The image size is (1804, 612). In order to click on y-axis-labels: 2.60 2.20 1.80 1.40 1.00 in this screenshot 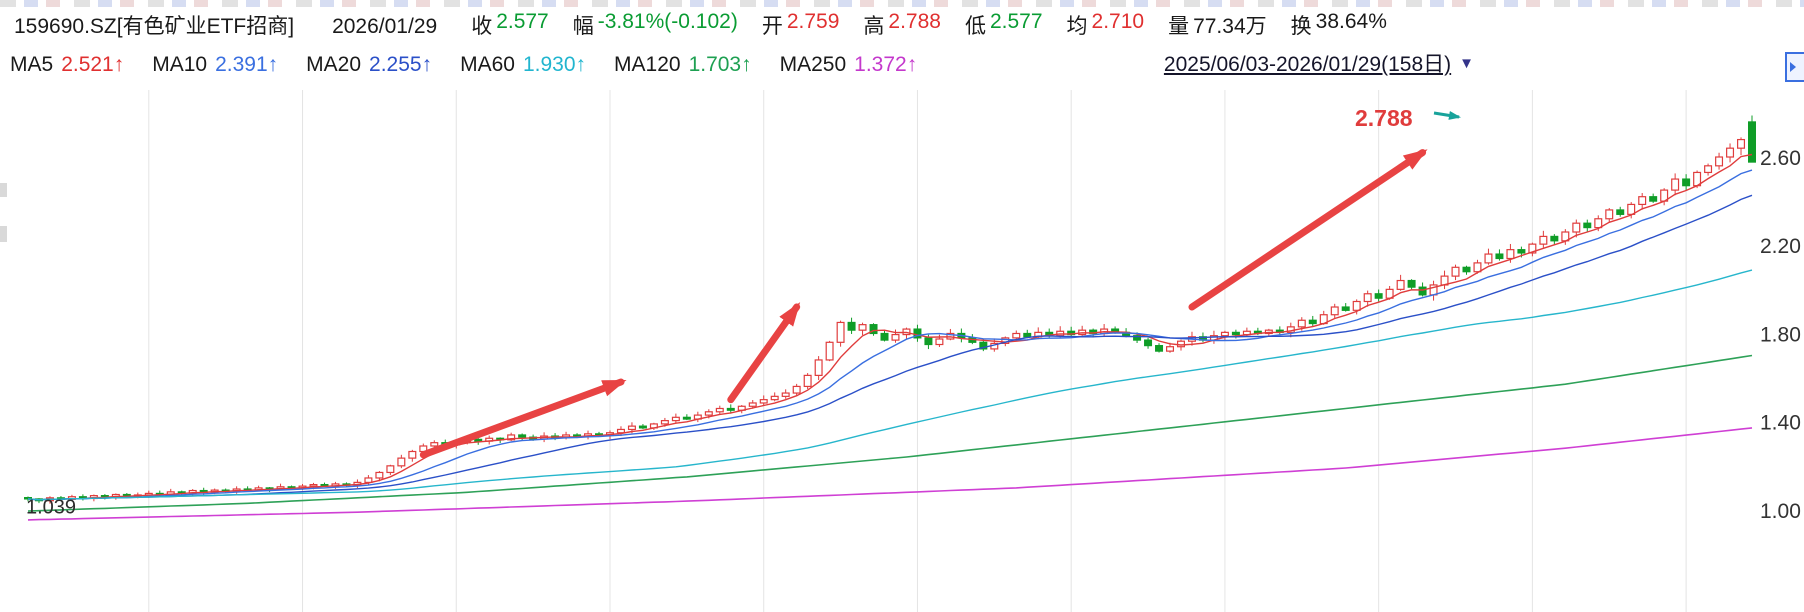, I will do `click(1780, 335)`.